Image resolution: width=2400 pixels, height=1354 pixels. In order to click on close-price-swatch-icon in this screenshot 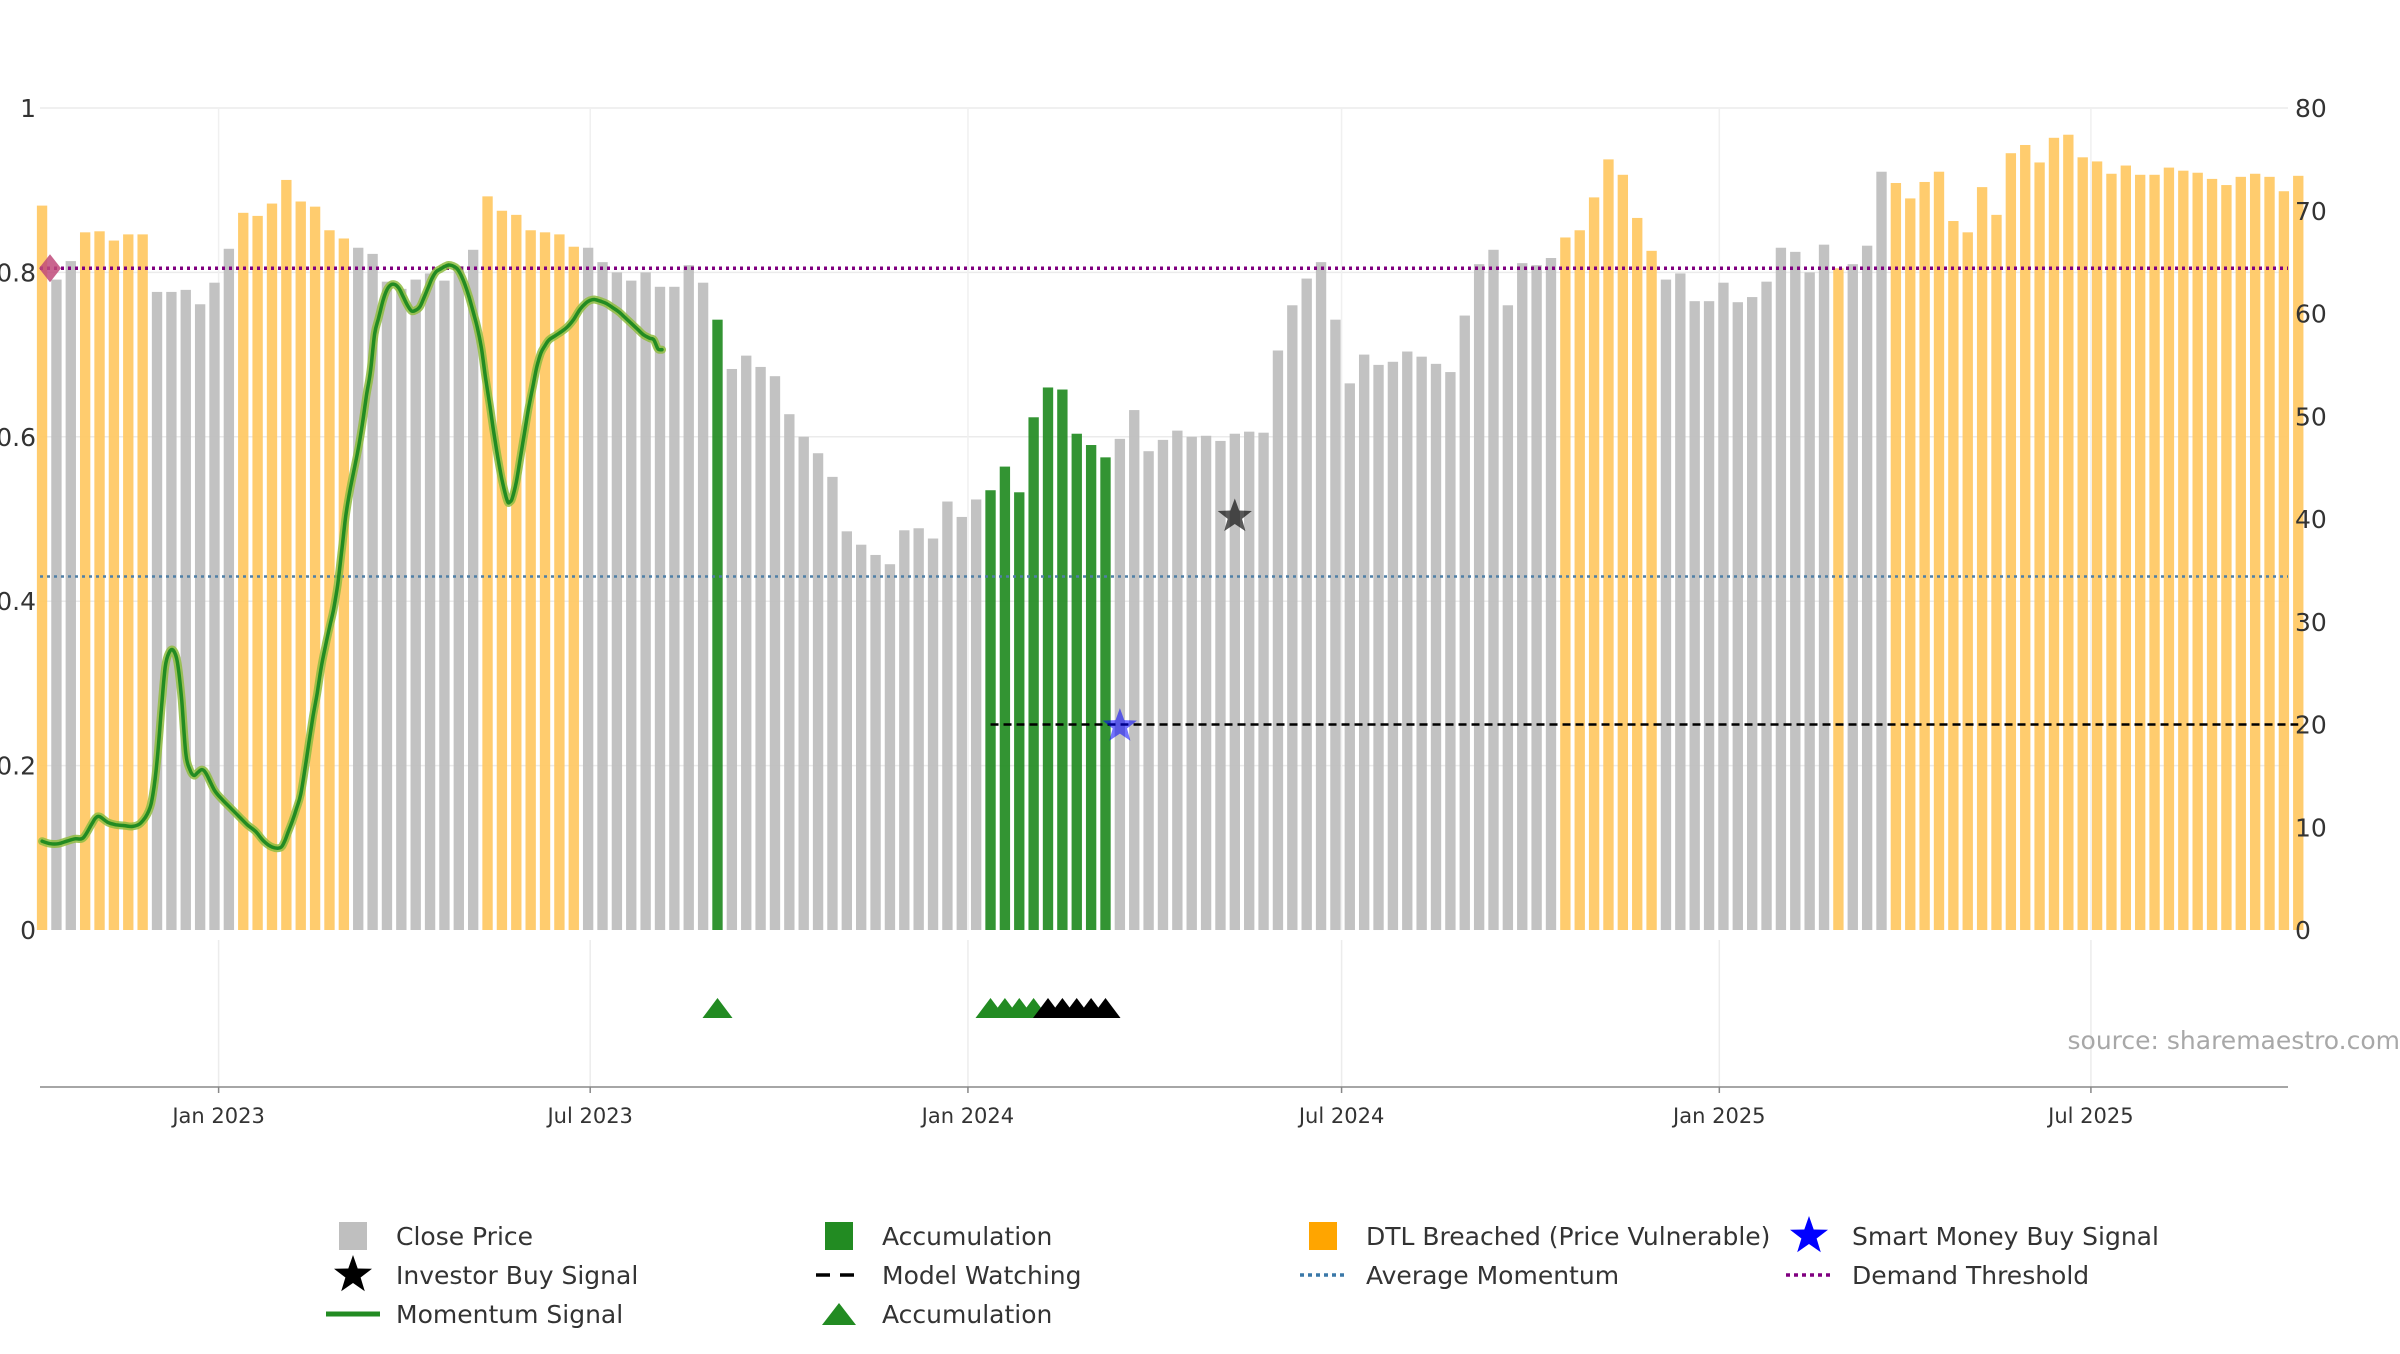, I will do `click(353, 1236)`.